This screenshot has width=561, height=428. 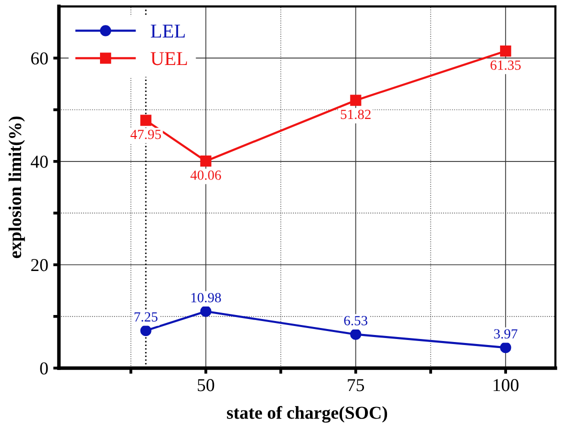 I want to click on data-label: 40.06, so click(x=206, y=175).